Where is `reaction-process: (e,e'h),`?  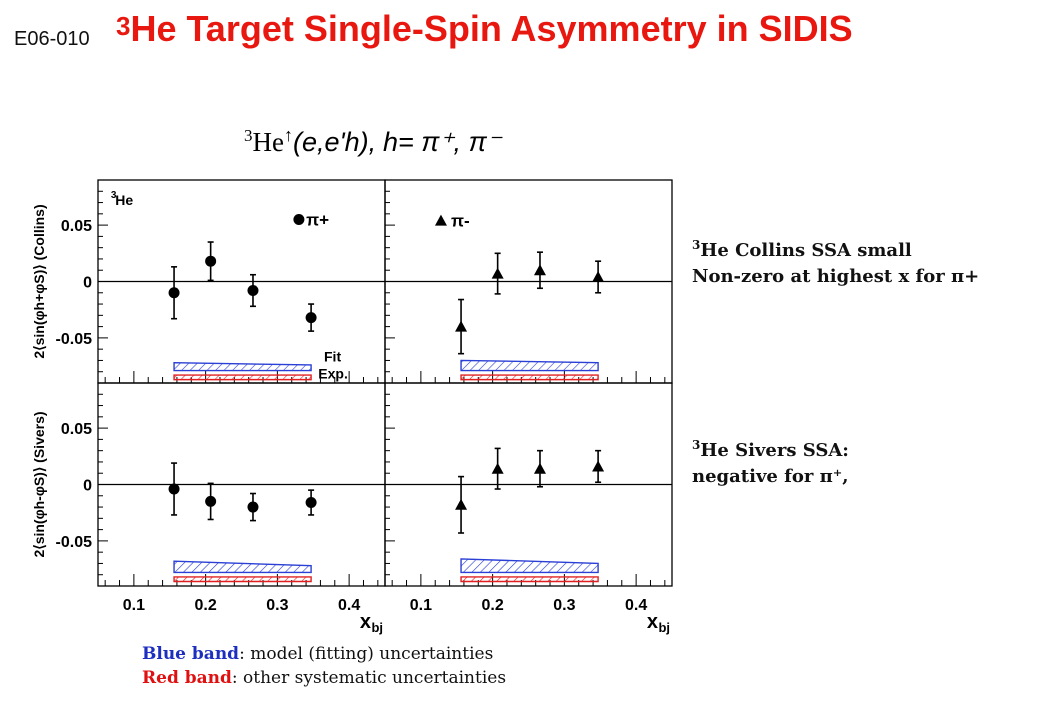
reaction-process: (e,e'h), is located at coordinates (334, 142).